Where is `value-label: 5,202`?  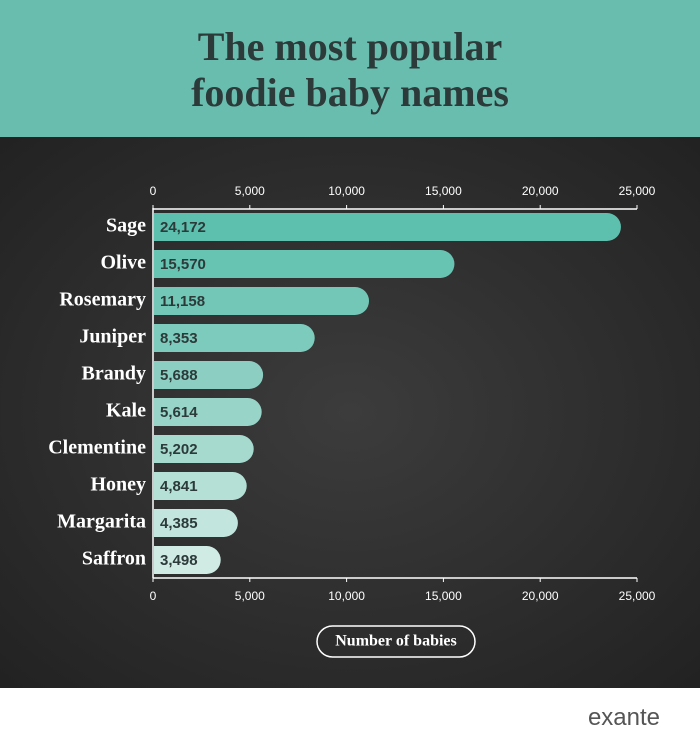
value-label: 5,202 is located at coordinates (179, 449).